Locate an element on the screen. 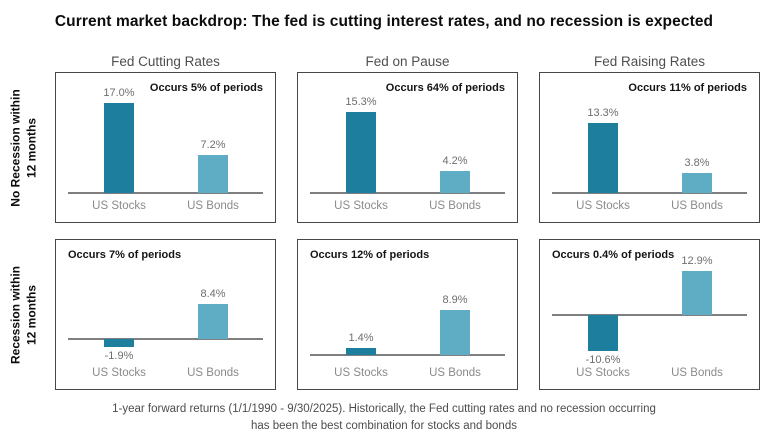  row-label-line: No Recession within is located at coordinates (15, 147).